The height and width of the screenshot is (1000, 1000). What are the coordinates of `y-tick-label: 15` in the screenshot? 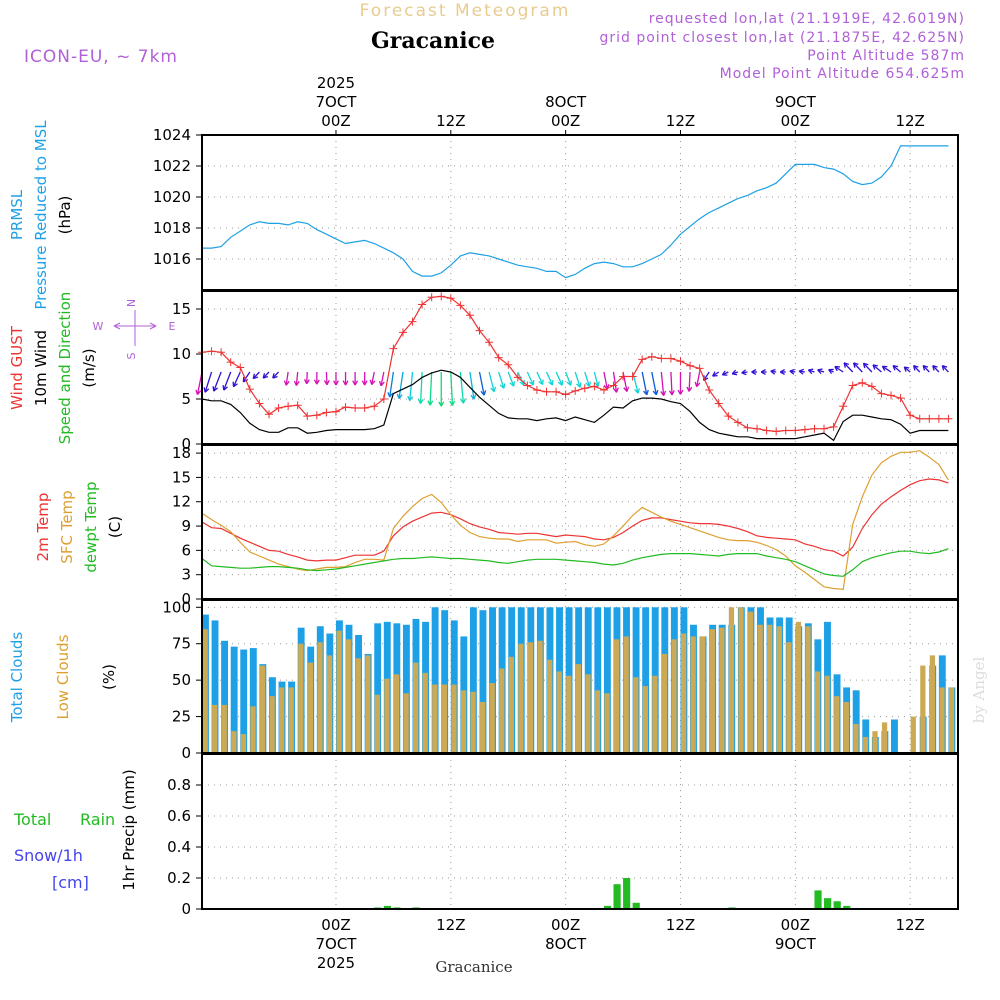 It's located at (181, 477).